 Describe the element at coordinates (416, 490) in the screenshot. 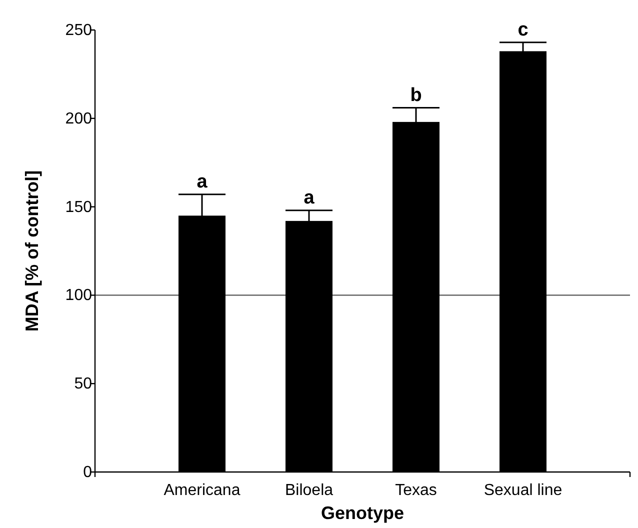

I see `x-tick-label: Texas` at that location.